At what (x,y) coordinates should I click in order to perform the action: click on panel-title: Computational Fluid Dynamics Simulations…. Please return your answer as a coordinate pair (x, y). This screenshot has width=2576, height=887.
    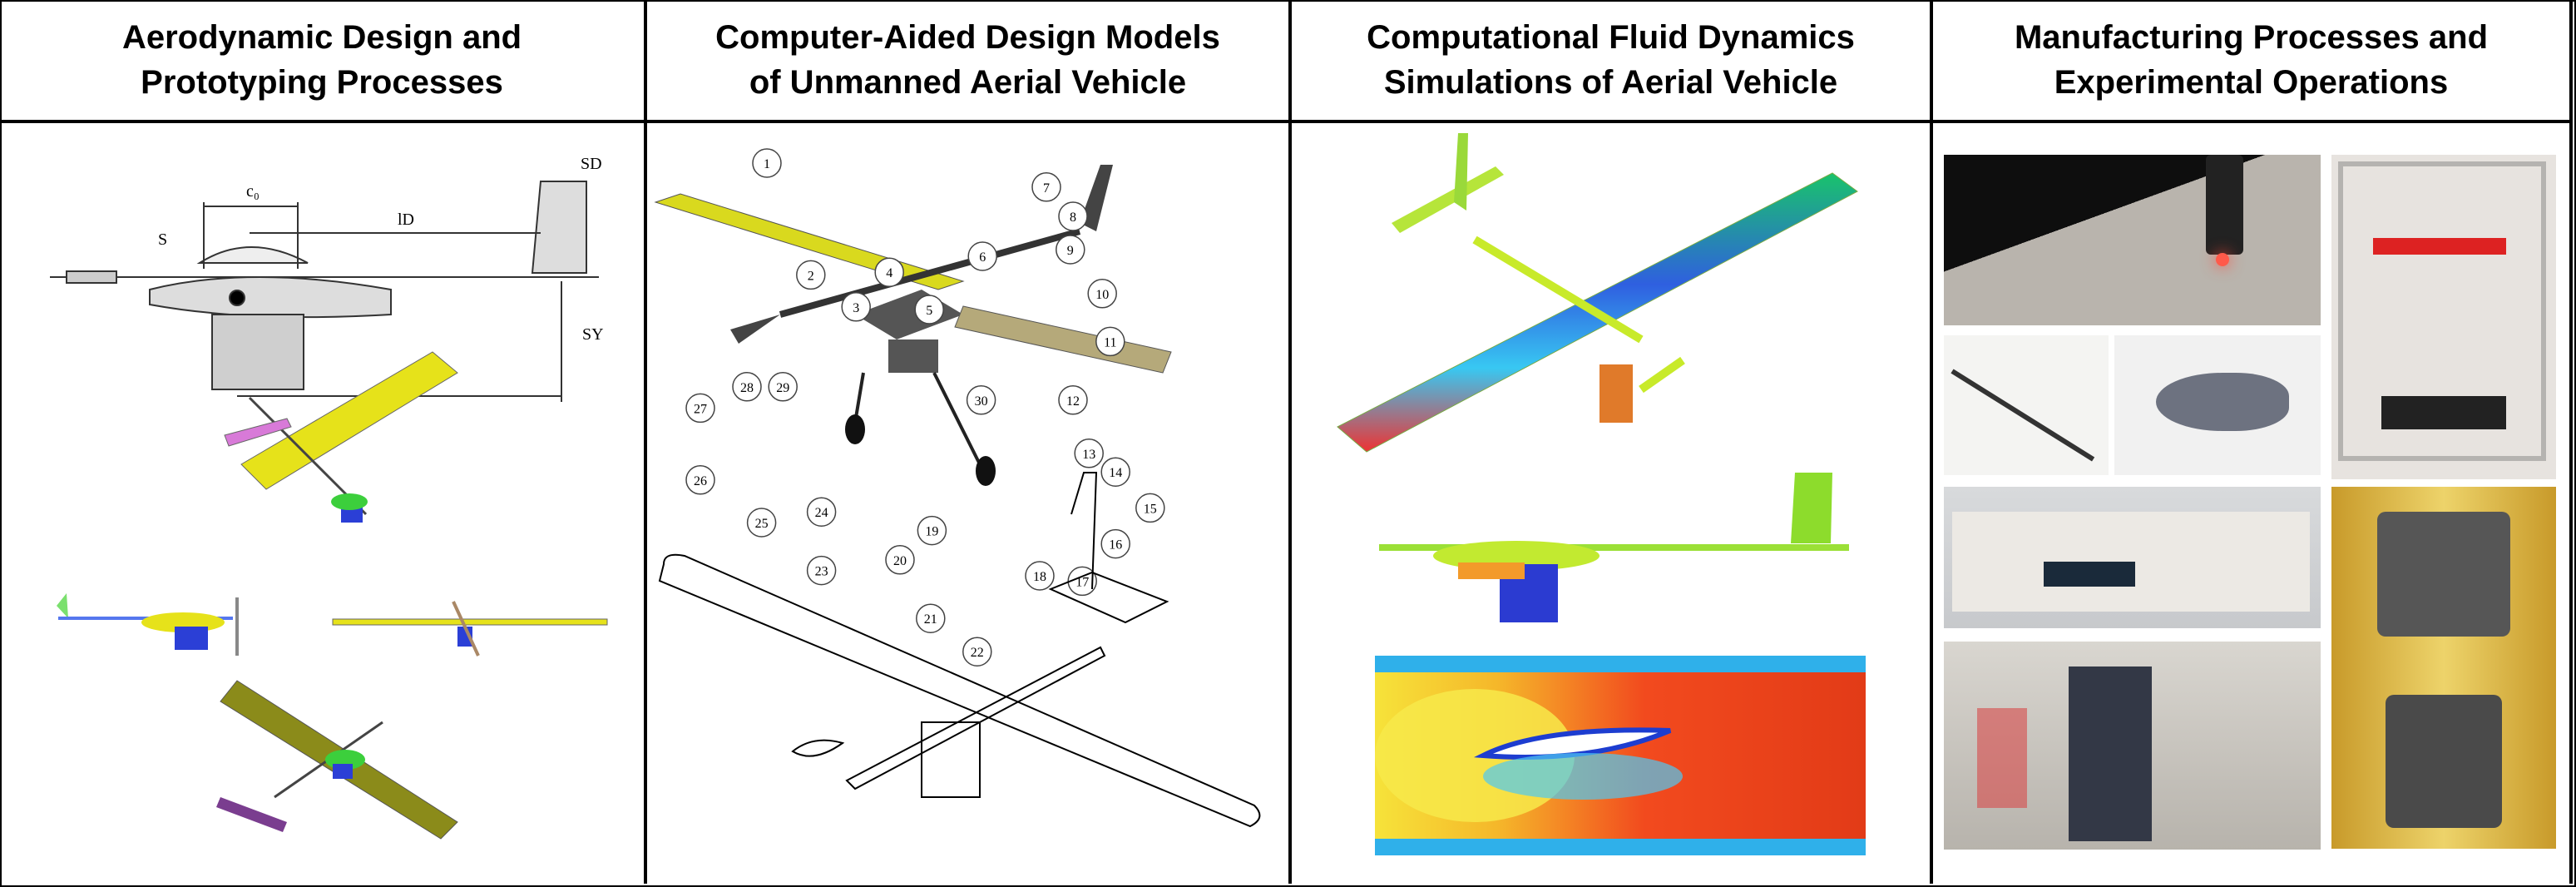
    Looking at the image, I should click on (1611, 60).